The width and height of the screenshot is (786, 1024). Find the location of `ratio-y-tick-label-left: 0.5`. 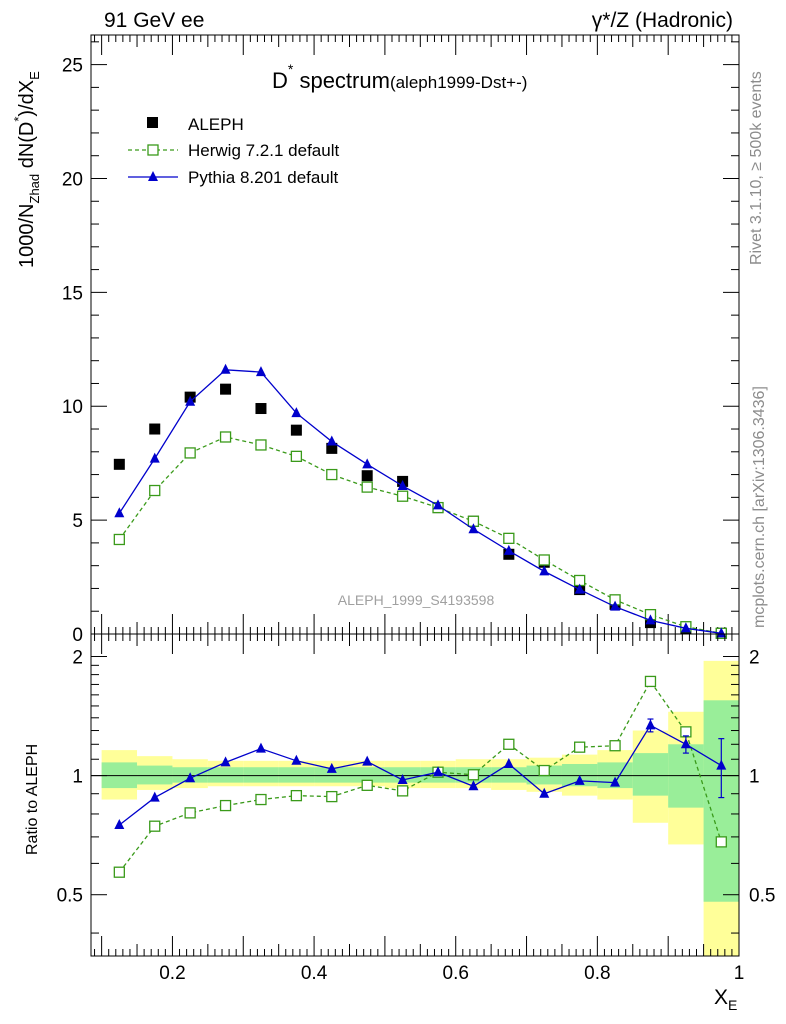

ratio-y-tick-label-left: 0.5 is located at coordinates (70, 896).